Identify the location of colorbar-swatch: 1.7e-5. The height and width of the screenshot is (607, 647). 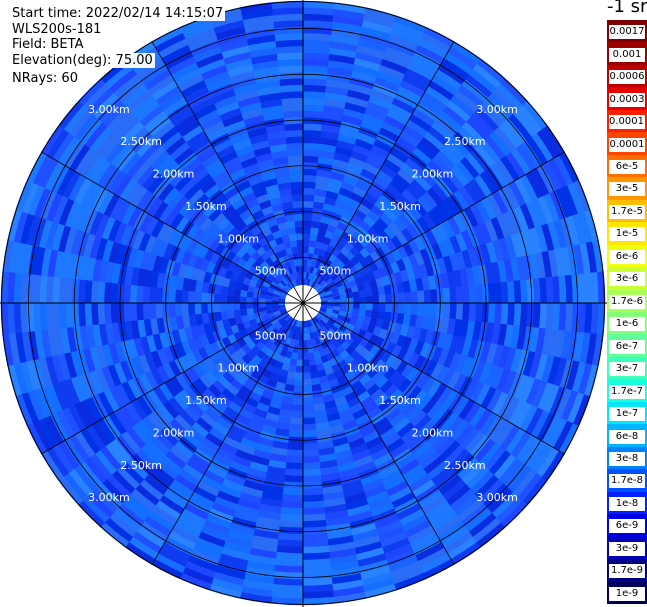
(627, 211).